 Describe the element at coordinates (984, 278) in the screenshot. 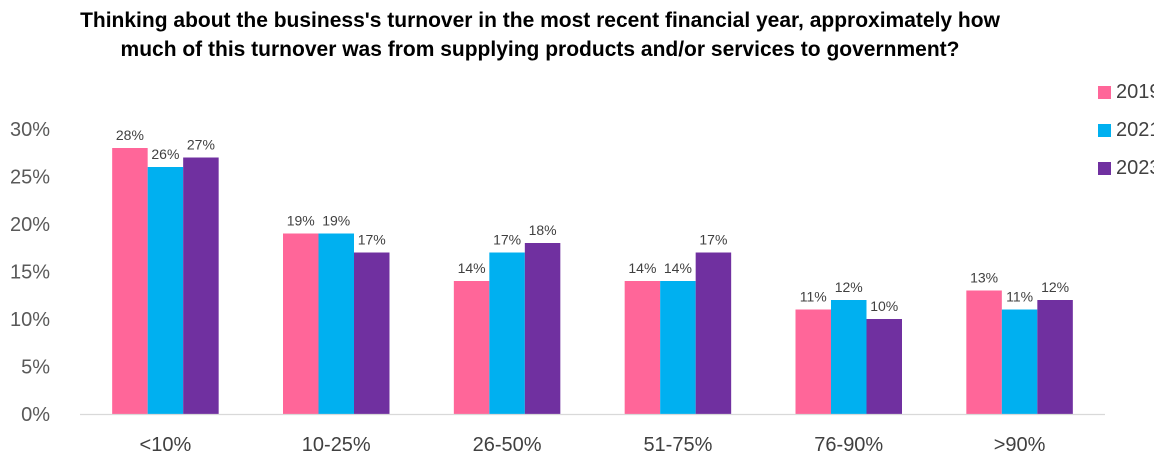

I see `data-label: 13%` at that location.